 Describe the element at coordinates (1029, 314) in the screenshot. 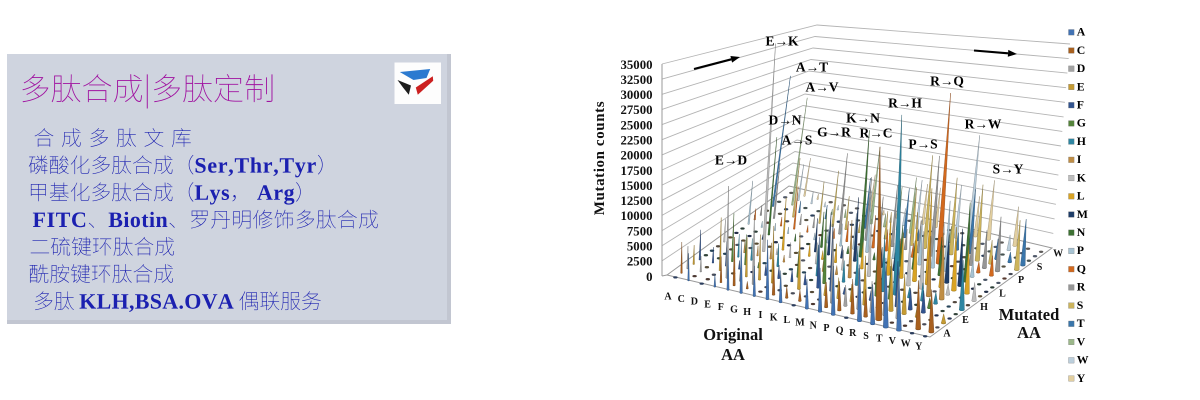

I see `svg-text: Mutated` at that location.